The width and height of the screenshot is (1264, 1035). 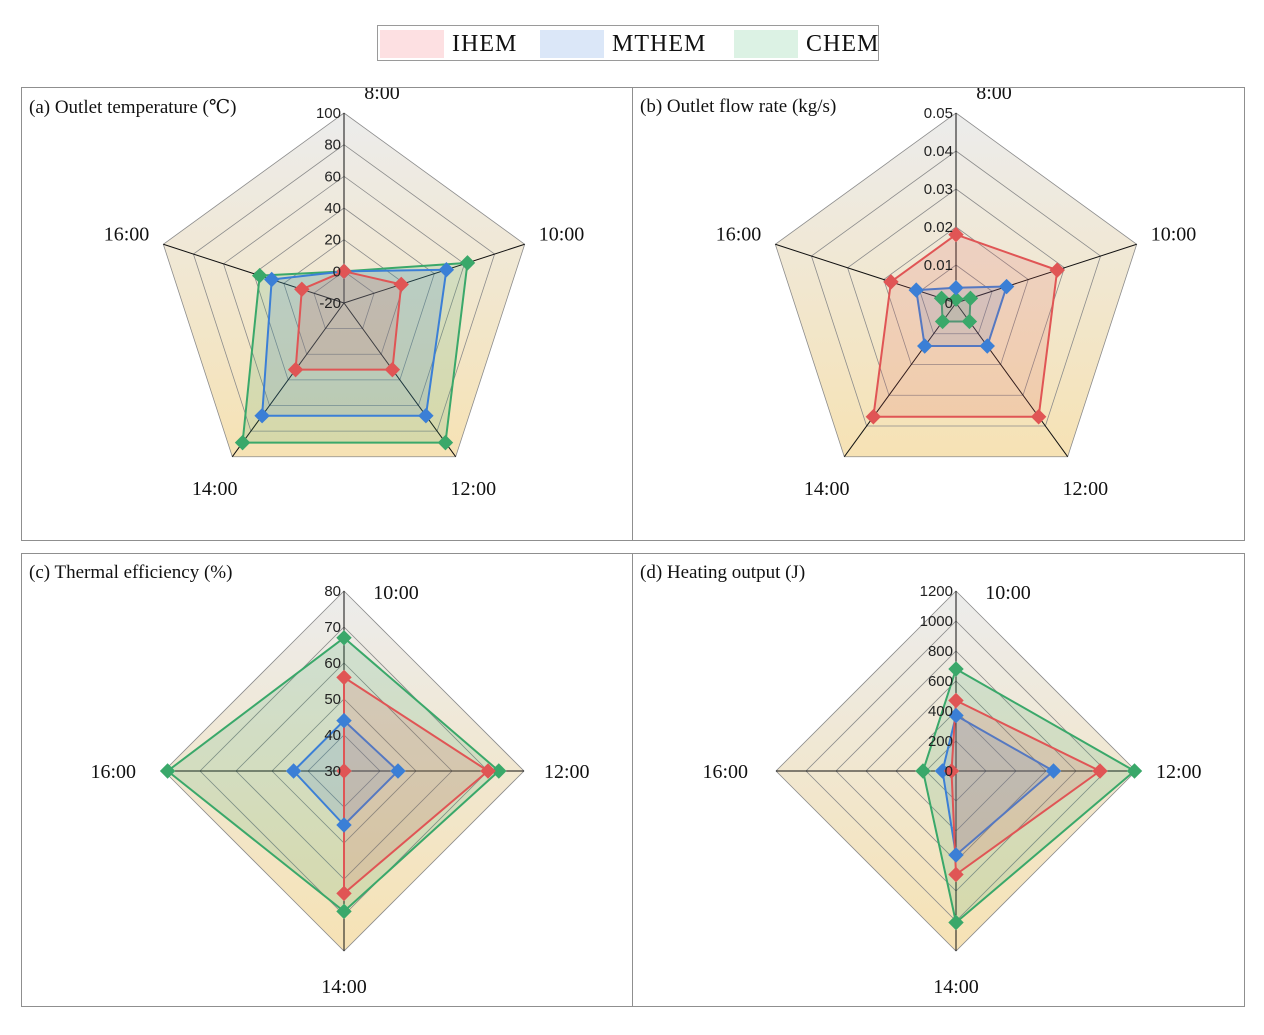 What do you see at coordinates (332, 771) in the screenshot?
I see `tick-label: 30` at bounding box center [332, 771].